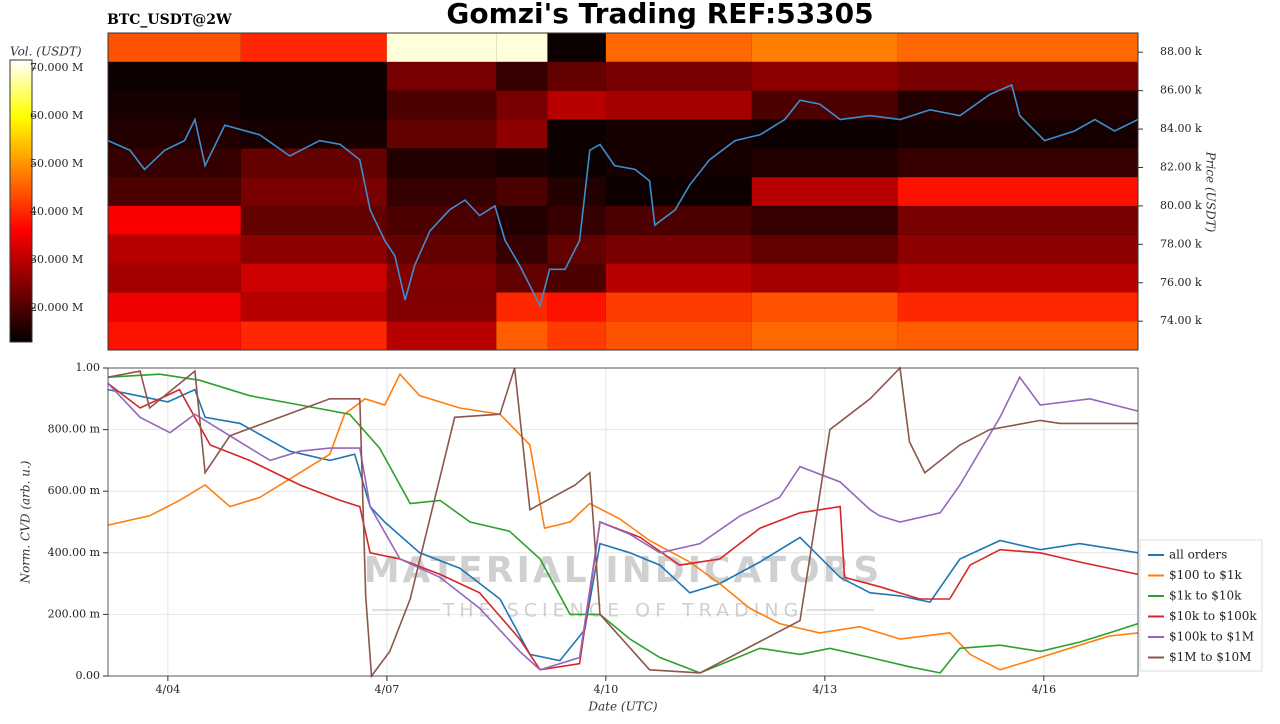  What do you see at coordinates (1181, 282) in the screenshot?
I see `y-tick-label: 76.00 k` at bounding box center [1181, 282].